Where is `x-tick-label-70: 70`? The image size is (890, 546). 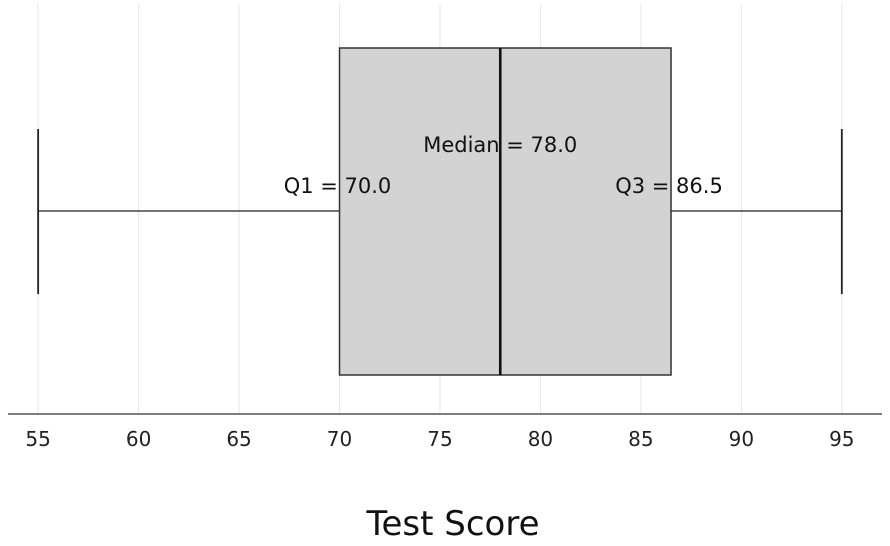 x-tick-label-70: 70 is located at coordinates (339, 439).